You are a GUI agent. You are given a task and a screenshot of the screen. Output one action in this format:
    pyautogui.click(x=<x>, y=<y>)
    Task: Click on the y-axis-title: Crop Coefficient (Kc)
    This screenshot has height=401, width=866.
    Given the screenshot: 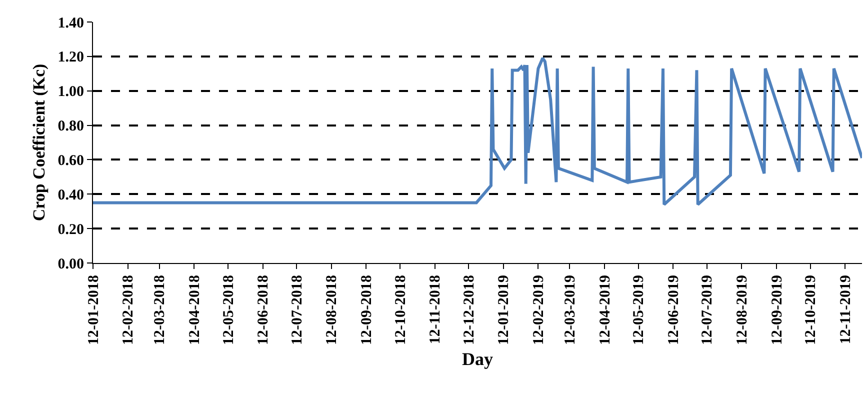 What is the action you would take?
    pyautogui.click(x=38, y=143)
    